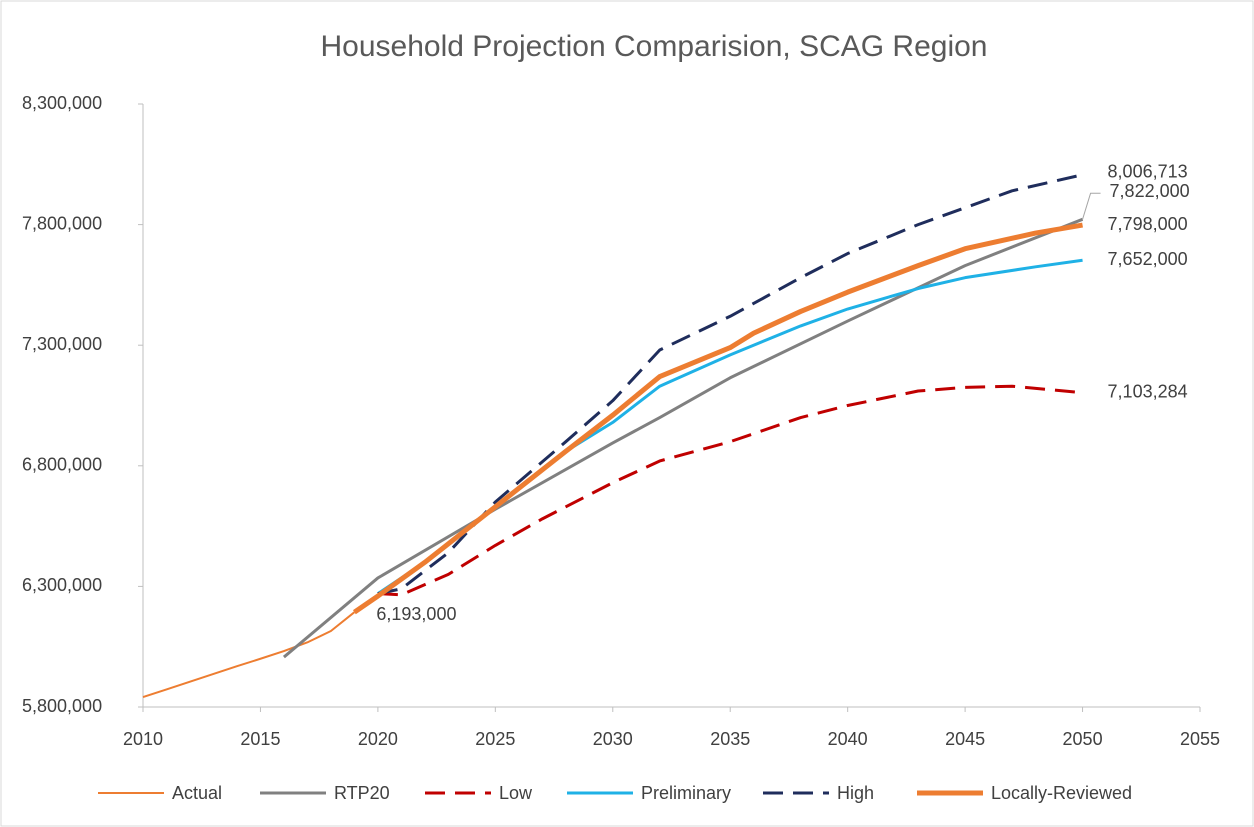 Image resolution: width=1254 pixels, height=827 pixels. Describe the element at coordinates (378, 739) in the screenshot. I see `x-tick-label: 2020` at that location.